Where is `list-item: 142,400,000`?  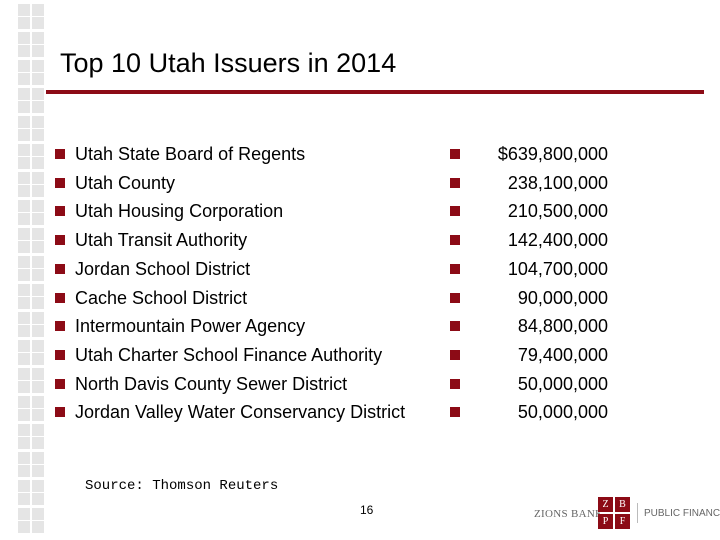
list-item: 142,400,000 is located at coordinates (528, 240).